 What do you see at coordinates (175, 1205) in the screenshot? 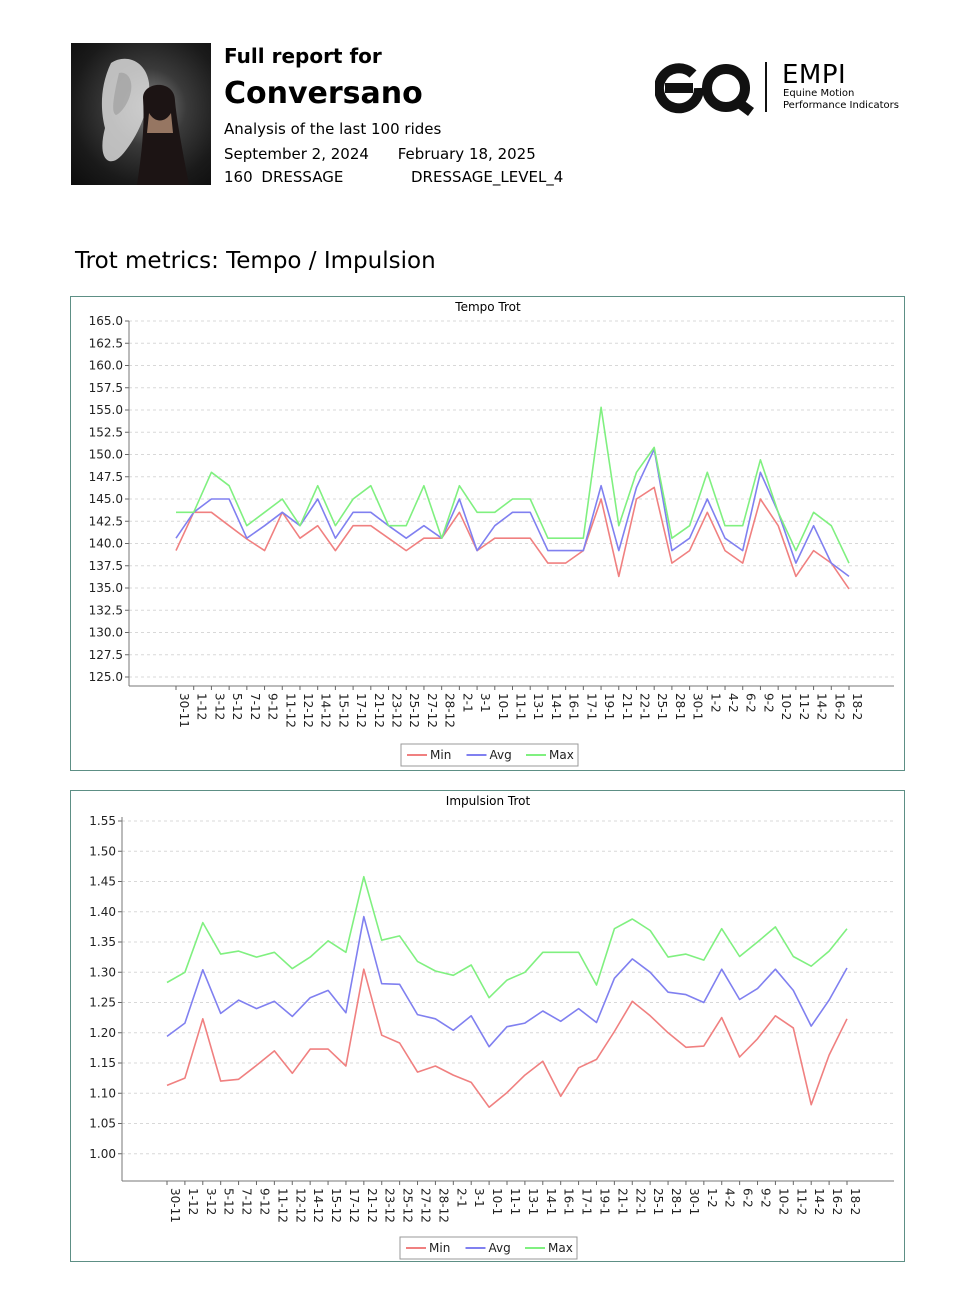
I see `x-tick-label: 30-11` at bounding box center [175, 1205].